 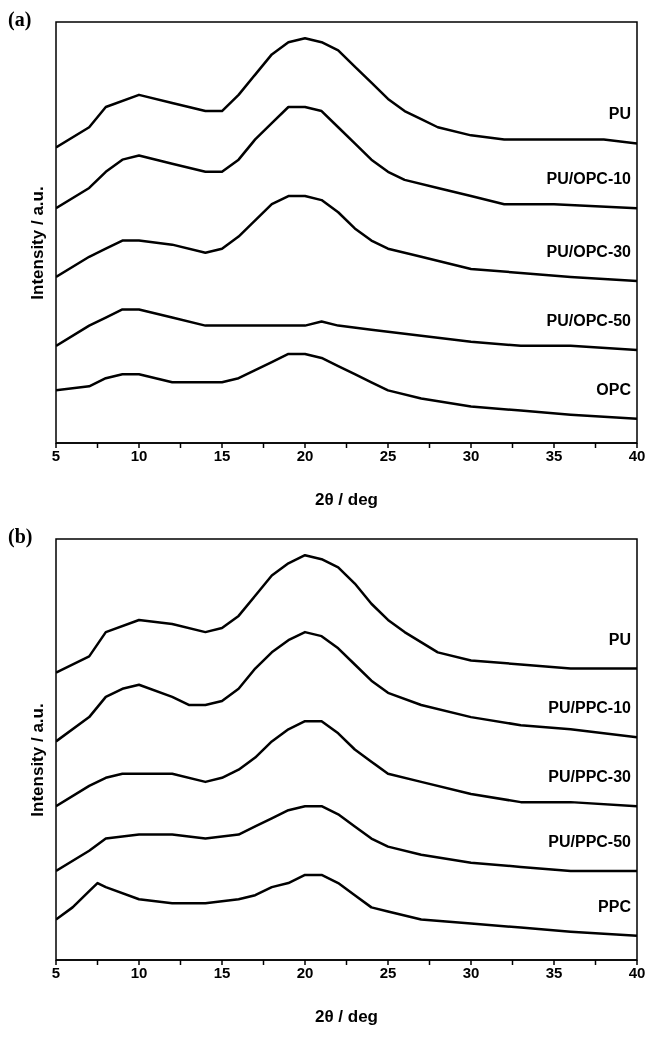 What do you see at coordinates (615, 906) in the screenshot?
I see `series-label: PPC` at bounding box center [615, 906].